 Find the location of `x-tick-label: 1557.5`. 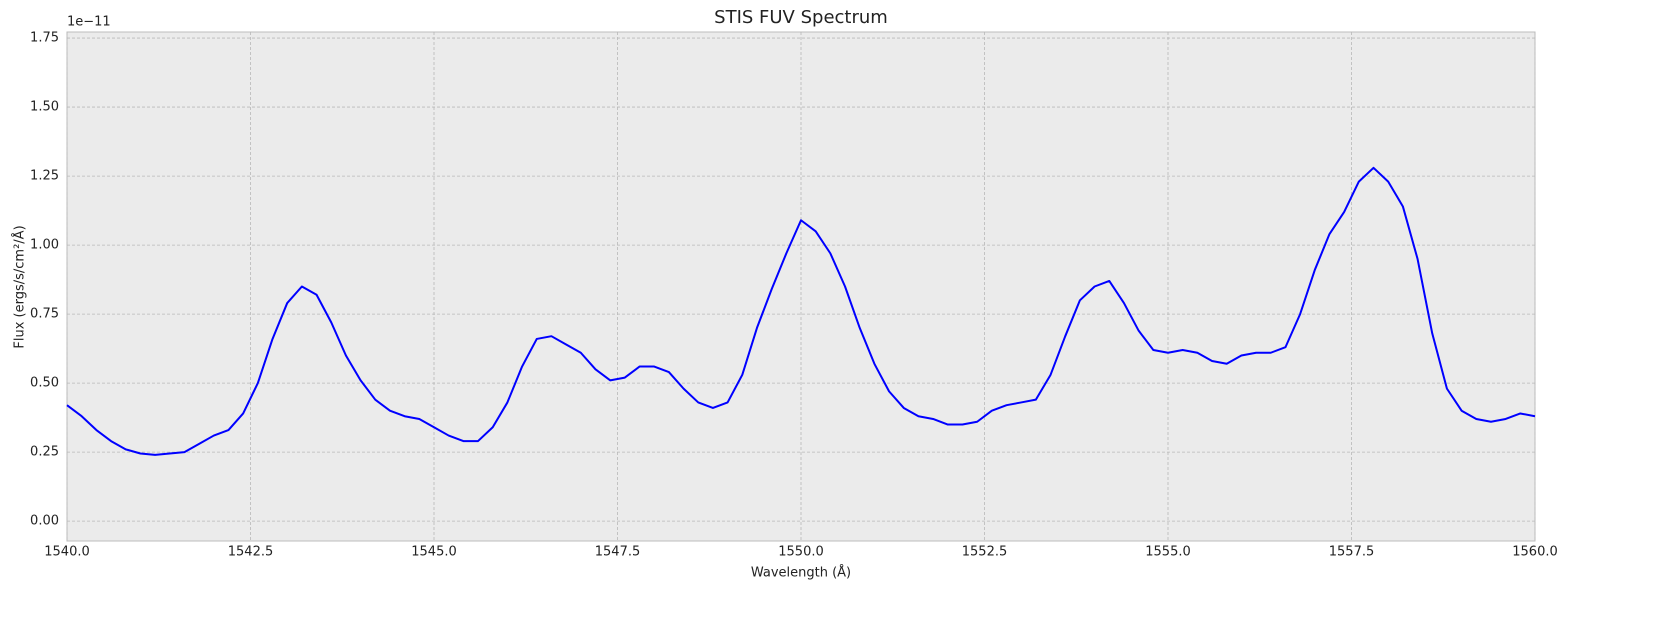

x-tick-label: 1557.5 is located at coordinates (1352, 552).